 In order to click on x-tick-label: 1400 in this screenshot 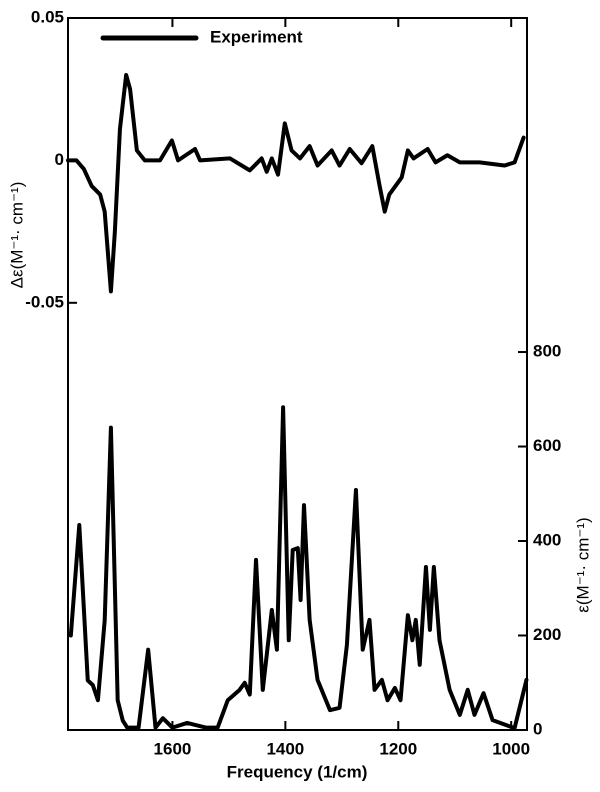, I will do `click(285, 748)`.